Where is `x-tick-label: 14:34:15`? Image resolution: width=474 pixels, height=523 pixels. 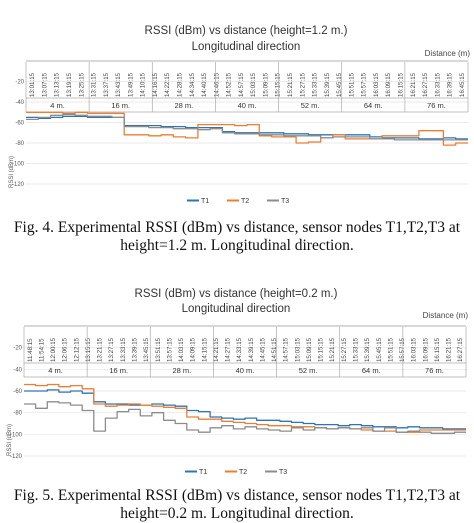
x-tick-label: 14:34:15 is located at coordinates (192, 84).